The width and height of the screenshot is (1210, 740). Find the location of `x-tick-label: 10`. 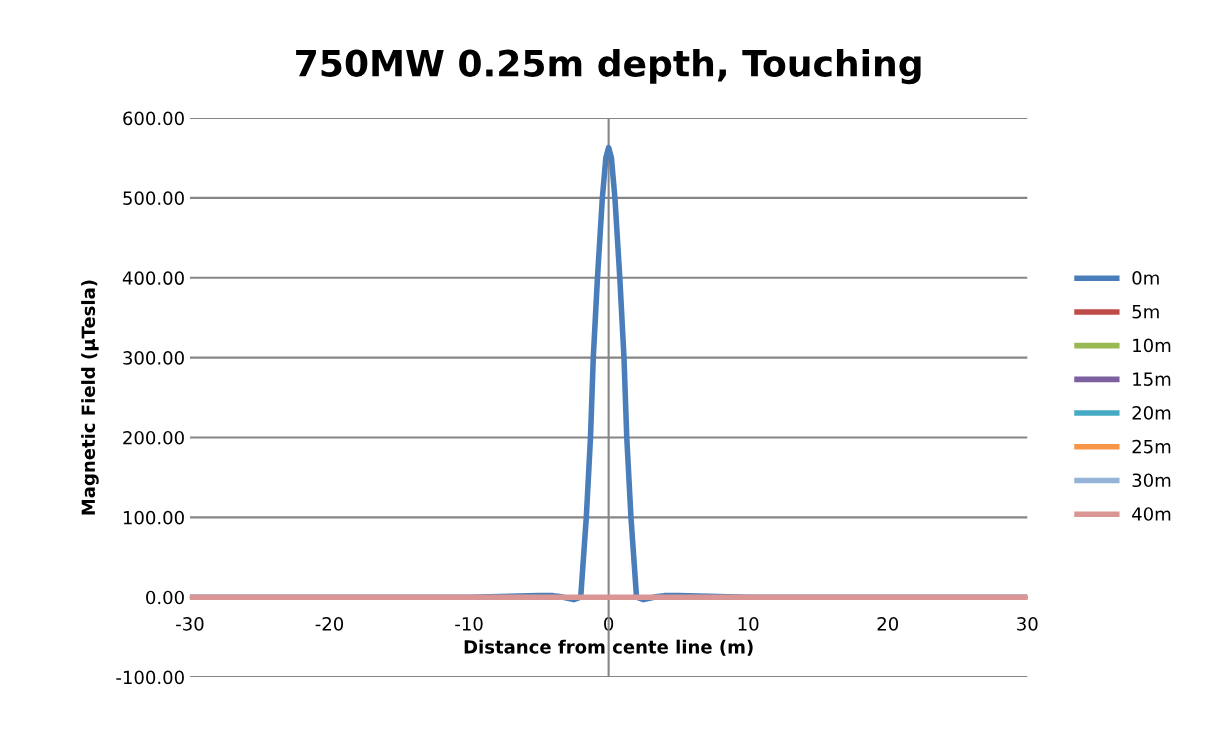

x-tick-label: 10 is located at coordinates (748, 624).